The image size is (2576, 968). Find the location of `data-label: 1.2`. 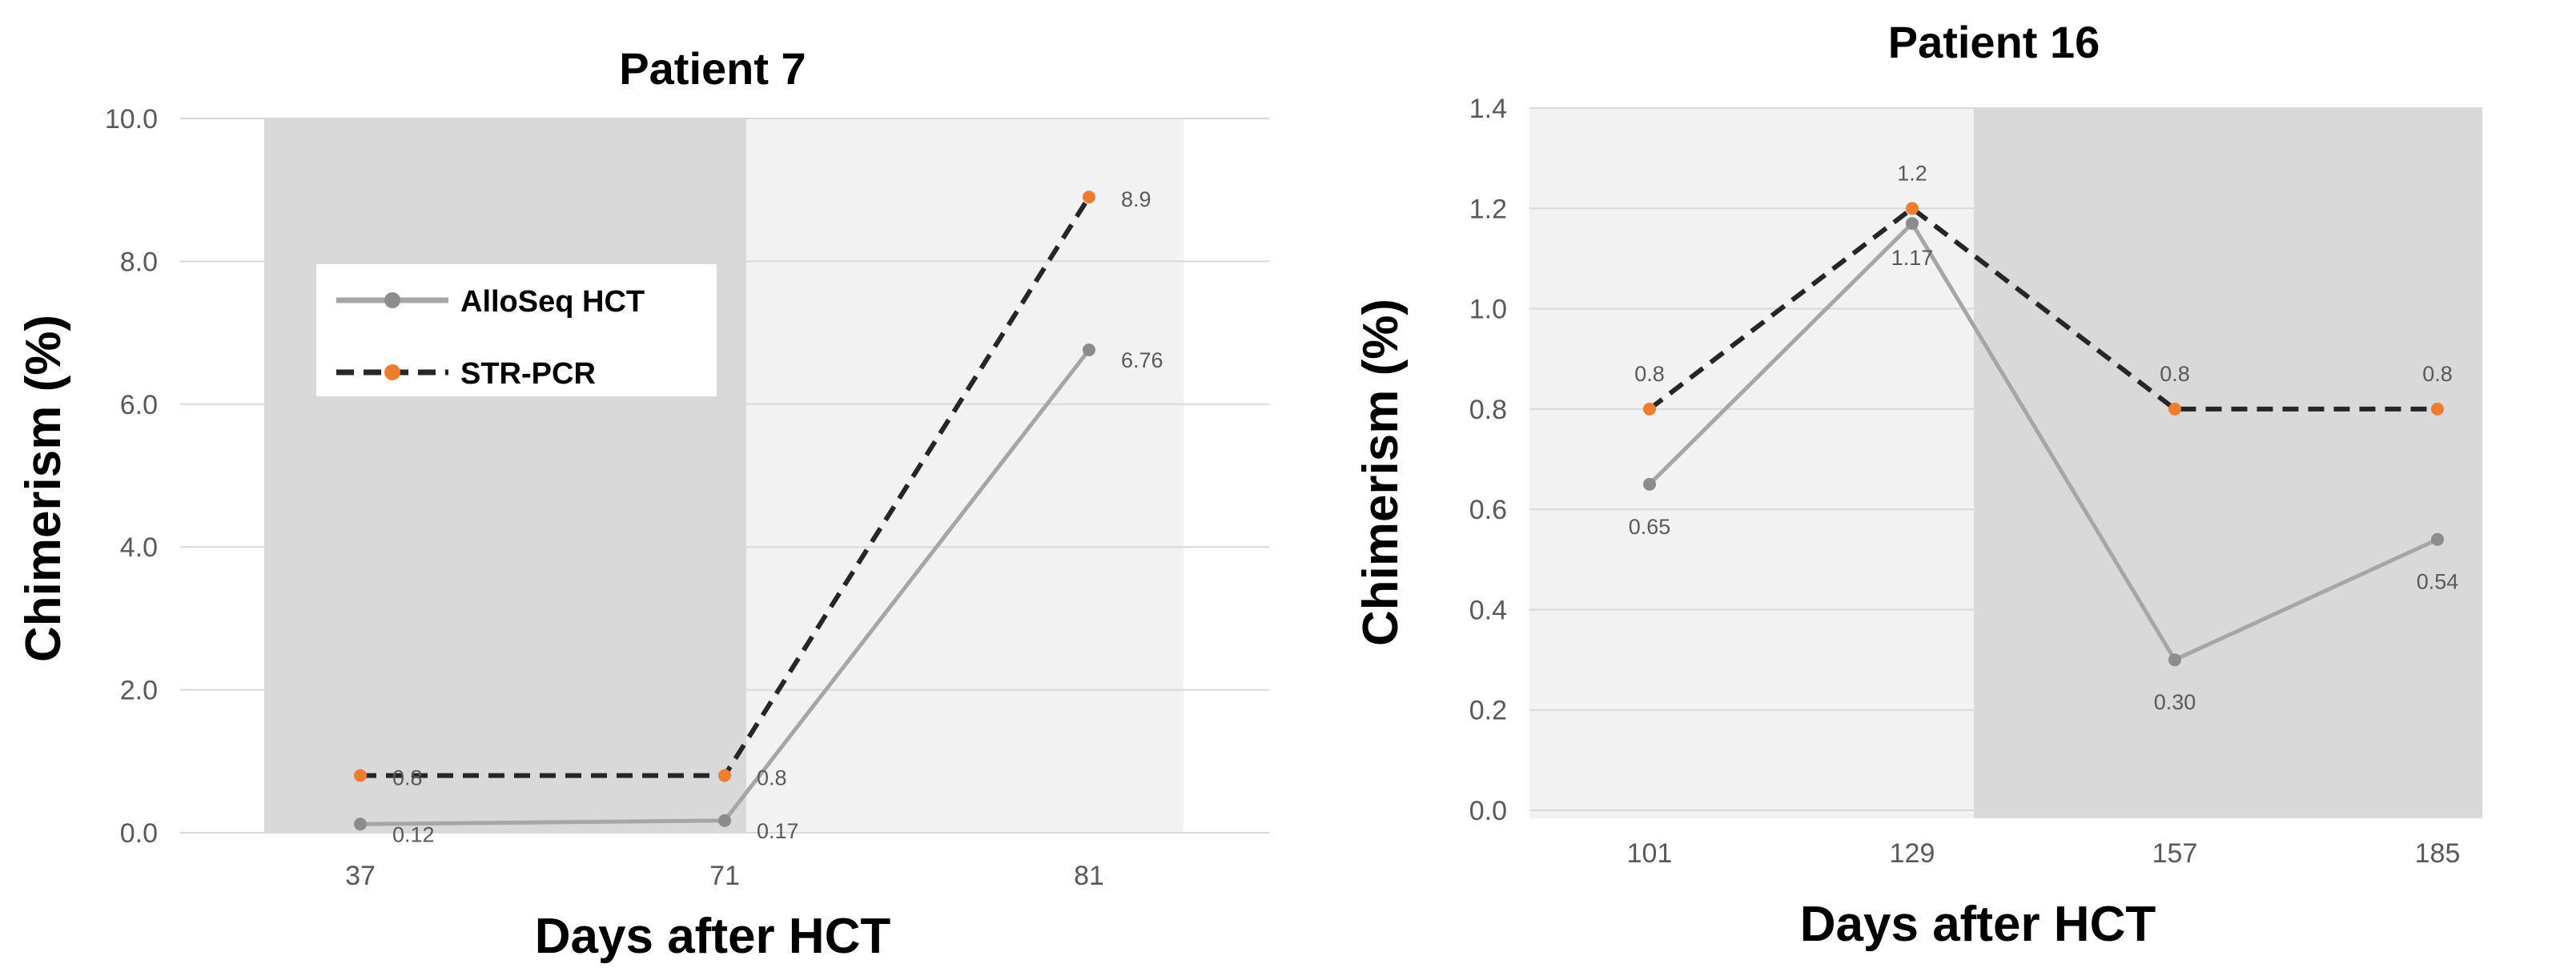

data-label: 1.2 is located at coordinates (1912, 173).